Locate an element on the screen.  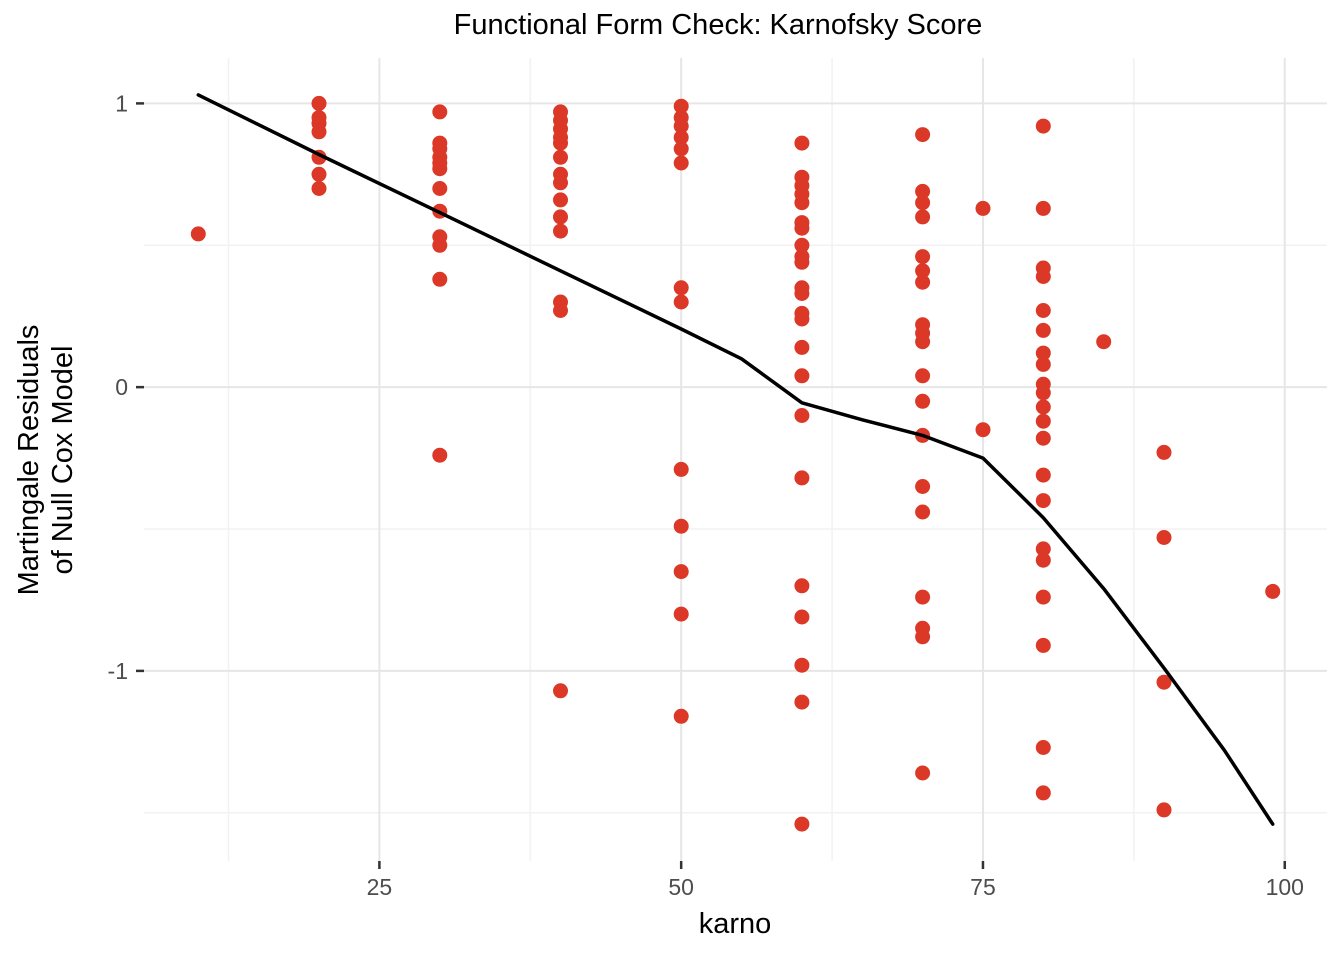
y-tick-label: 1 is located at coordinates (121, 103).